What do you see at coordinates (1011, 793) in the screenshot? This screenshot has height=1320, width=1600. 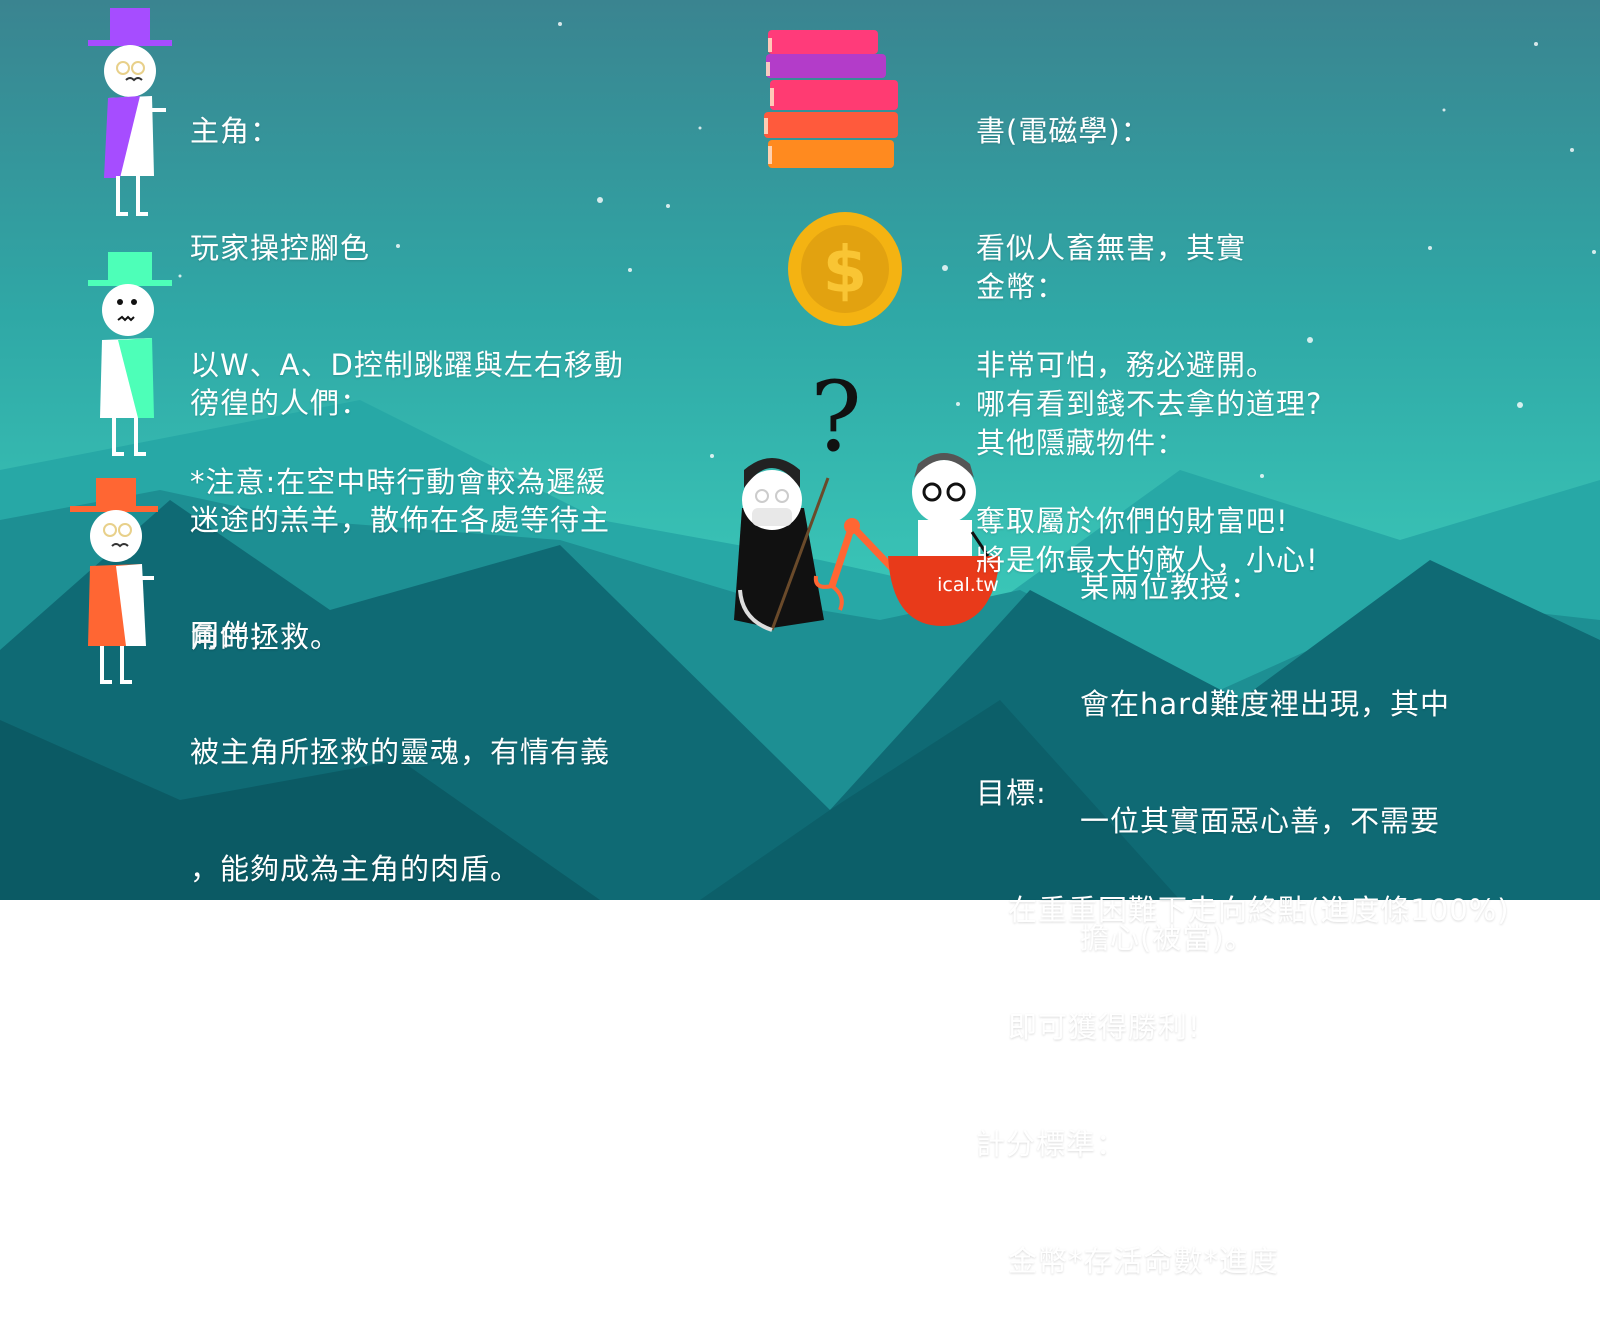 I see `goal-title: 目標:` at bounding box center [1011, 793].